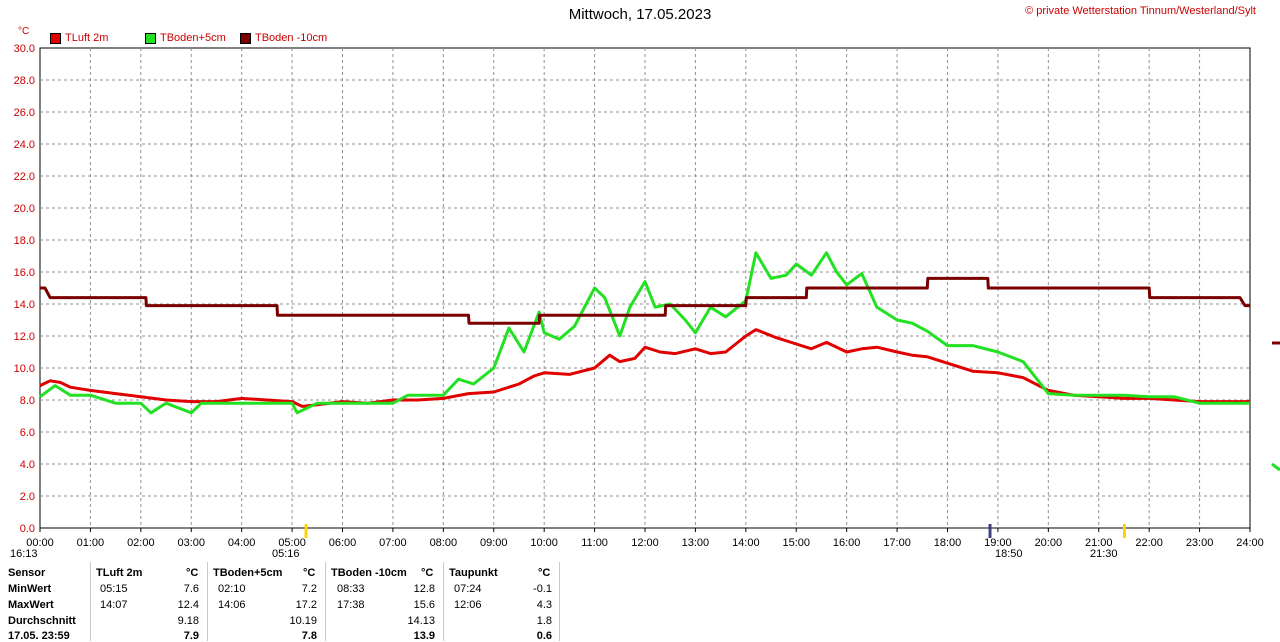  What do you see at coordinates (27, 465) in the screenshot?
I see `y-tick-label: 4.0` at bounding box center [27, 465].